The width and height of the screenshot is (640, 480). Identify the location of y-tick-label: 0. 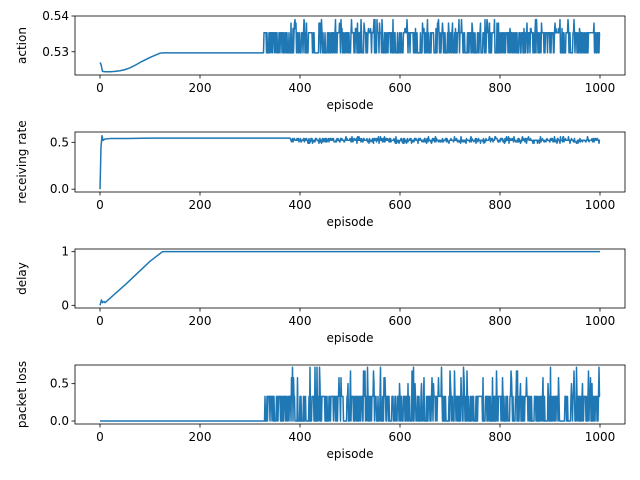
(65, 305).